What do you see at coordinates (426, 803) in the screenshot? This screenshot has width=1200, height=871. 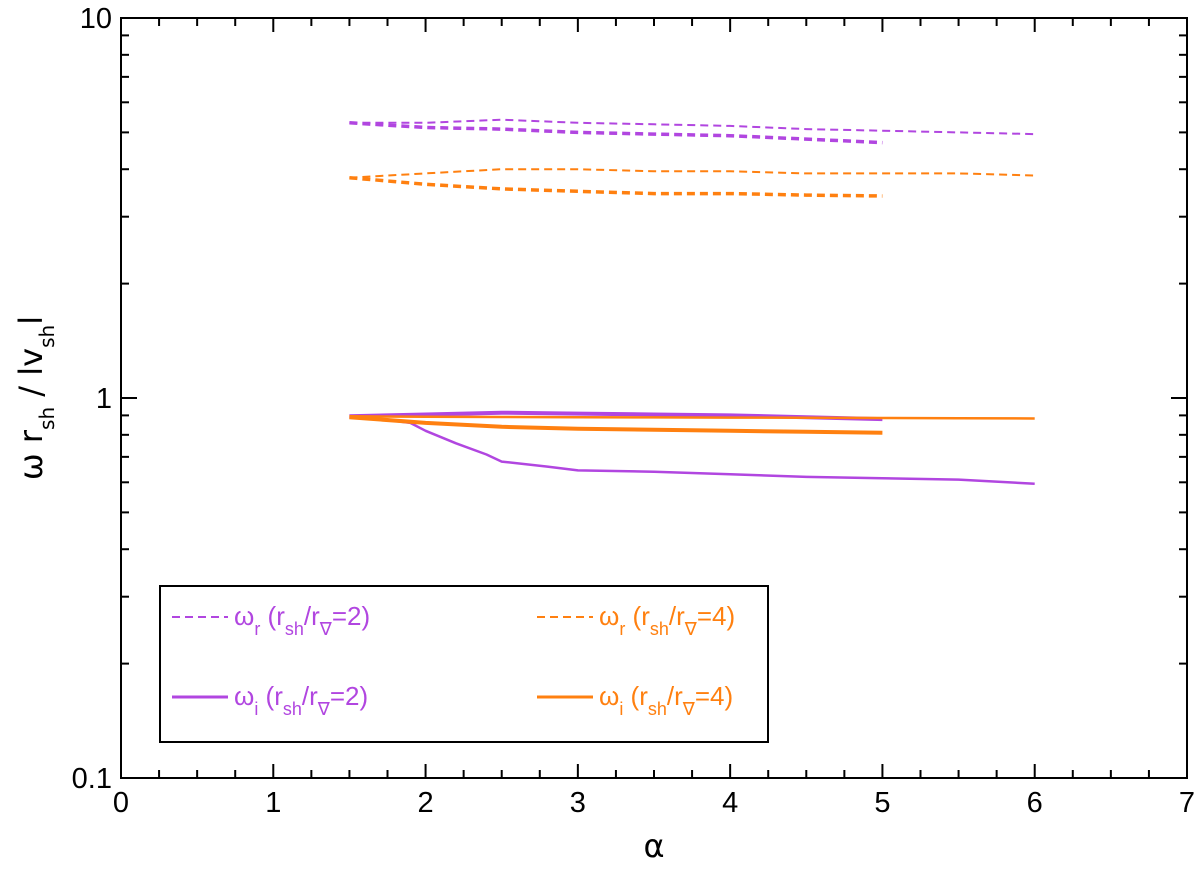 I see `x-tick-label: 2` at bounding box center [426, 803].